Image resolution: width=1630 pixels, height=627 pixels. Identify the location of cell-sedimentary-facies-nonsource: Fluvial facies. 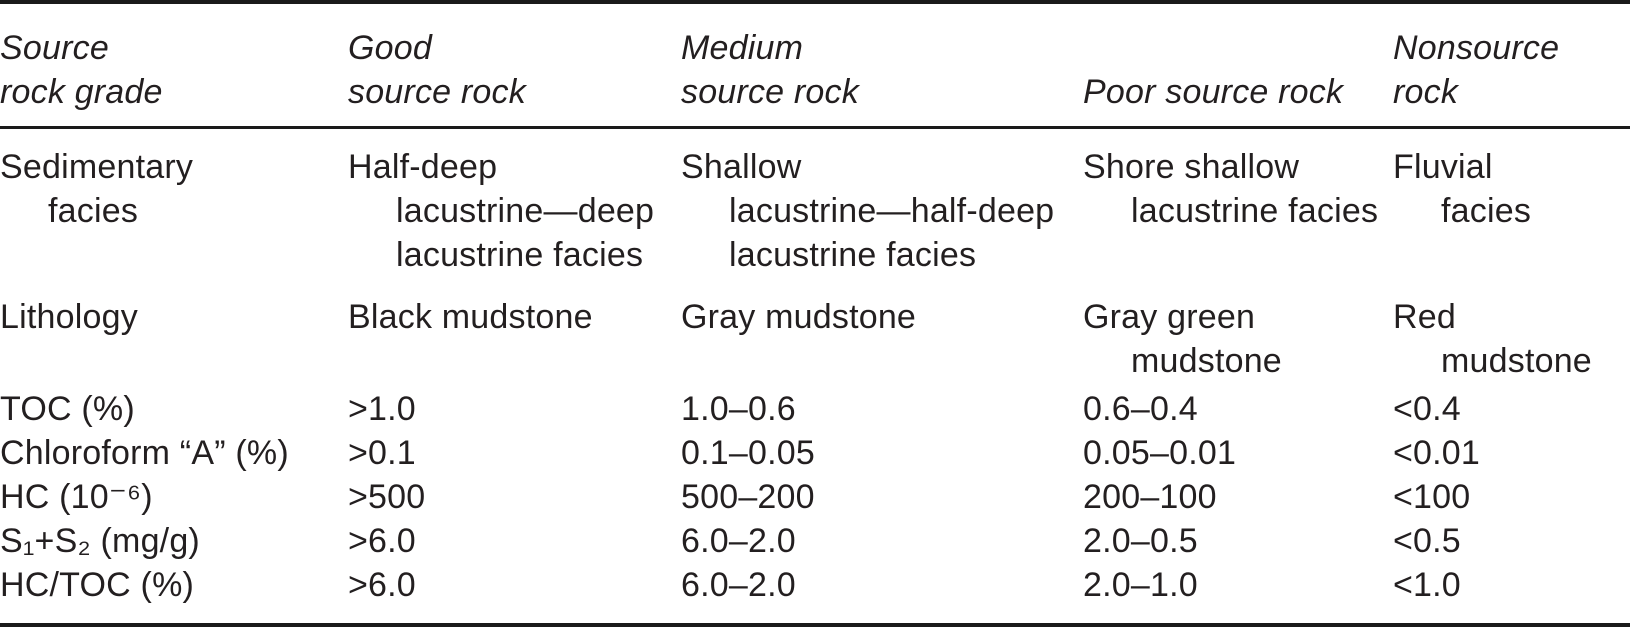
(1511, 211).